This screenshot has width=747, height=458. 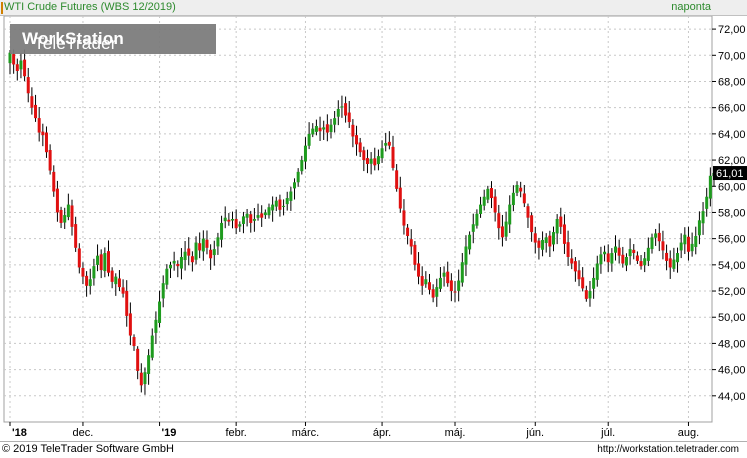 What do you see at coordinates (691, 7) in the screenshot?
I see `chart-period: naponta` at bounding box center [691, 7].